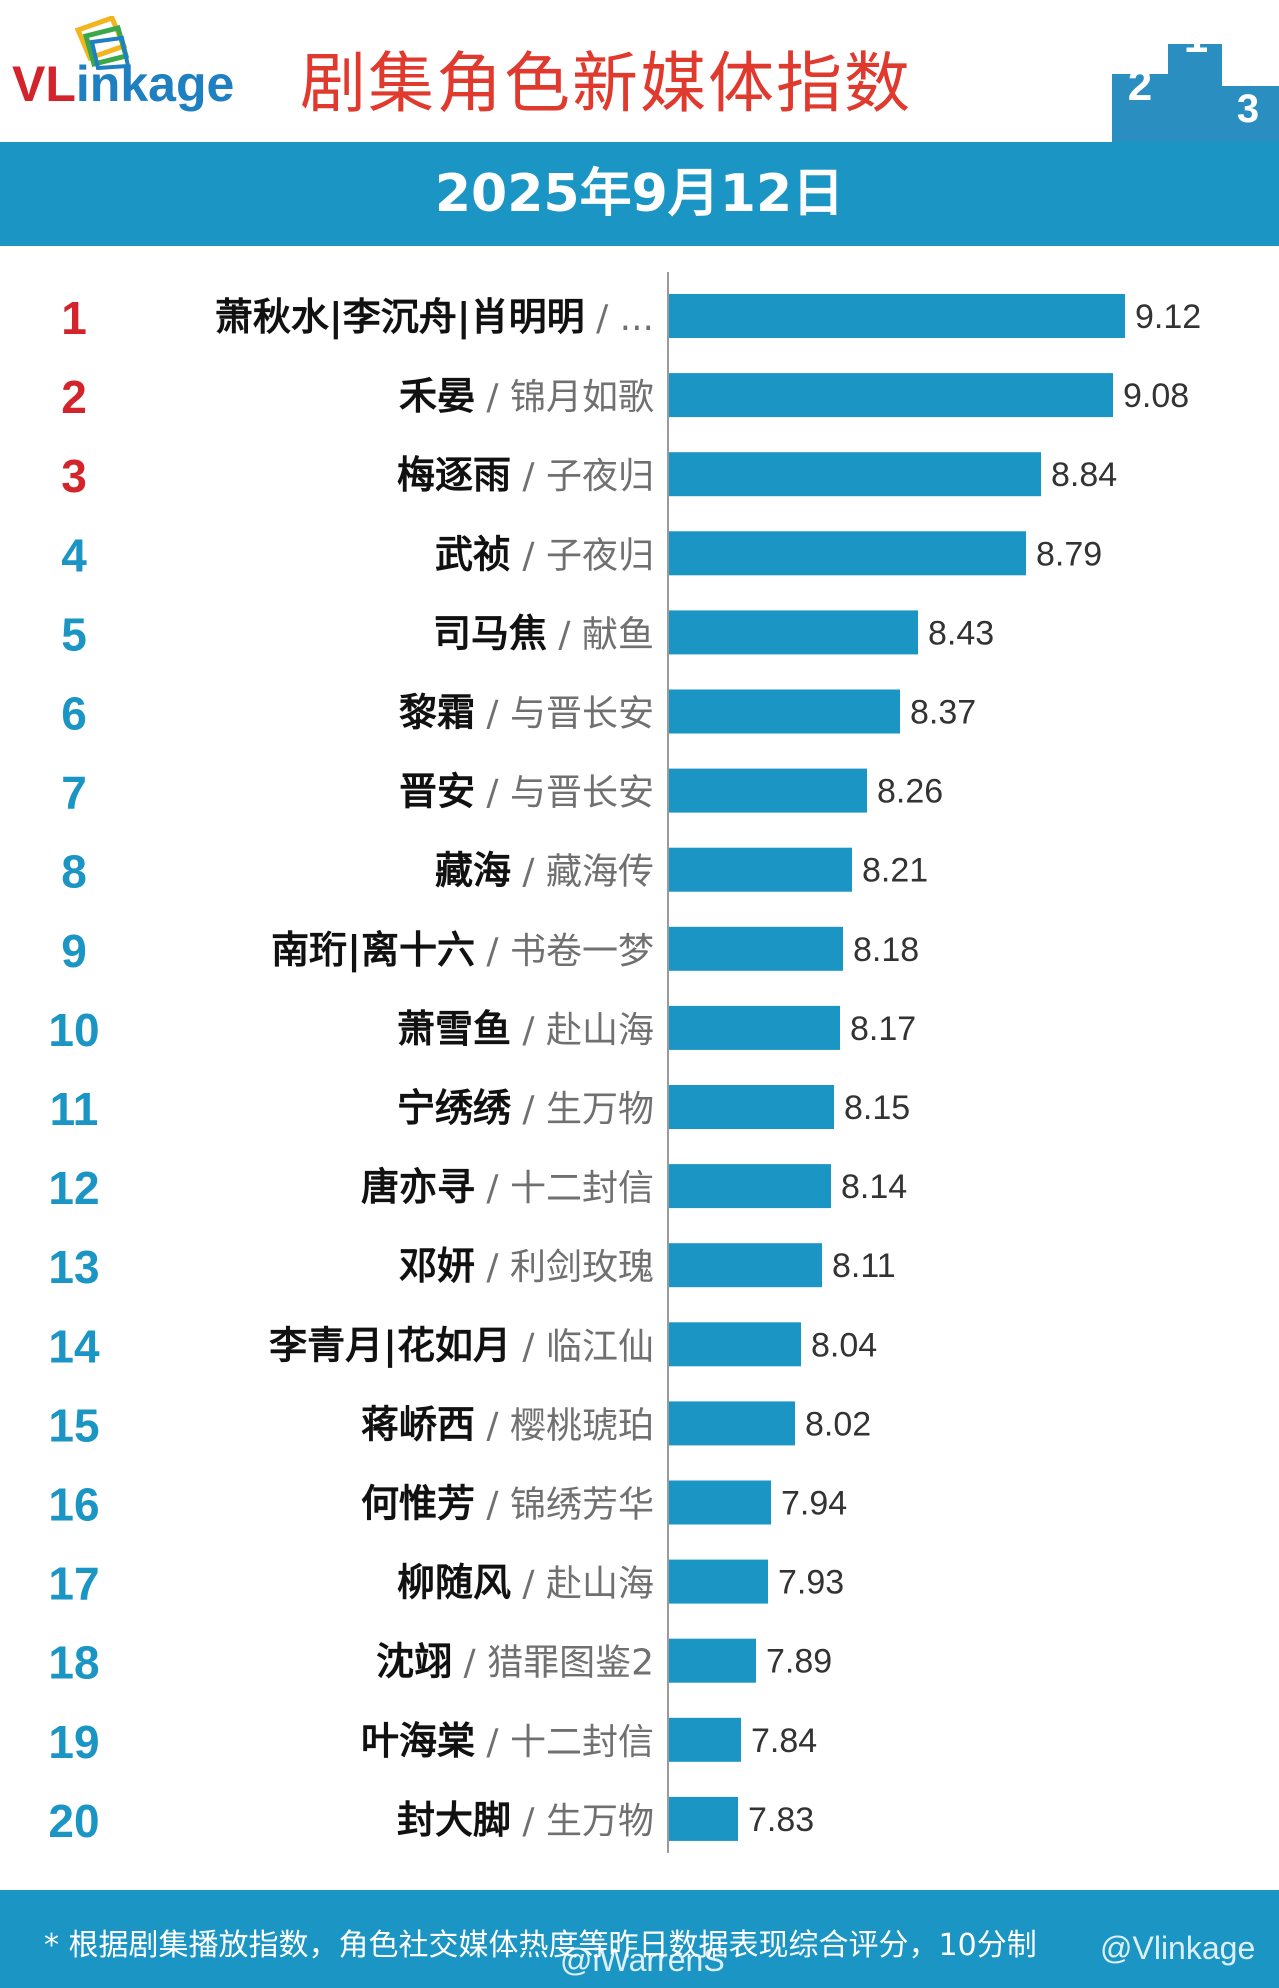 The image size is (1279, 1988). What do you see at coordinates (418, 1504) in the screenshot?
I see `role-name: 何惟芳` at bounding box center [418, 1504].